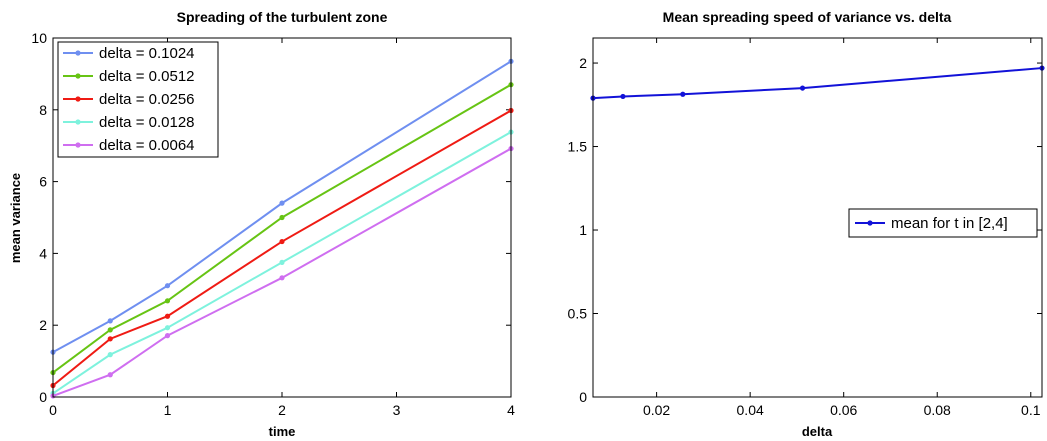  I want to click on legend-label-2: delta = 0.0512, so click(147, 76).